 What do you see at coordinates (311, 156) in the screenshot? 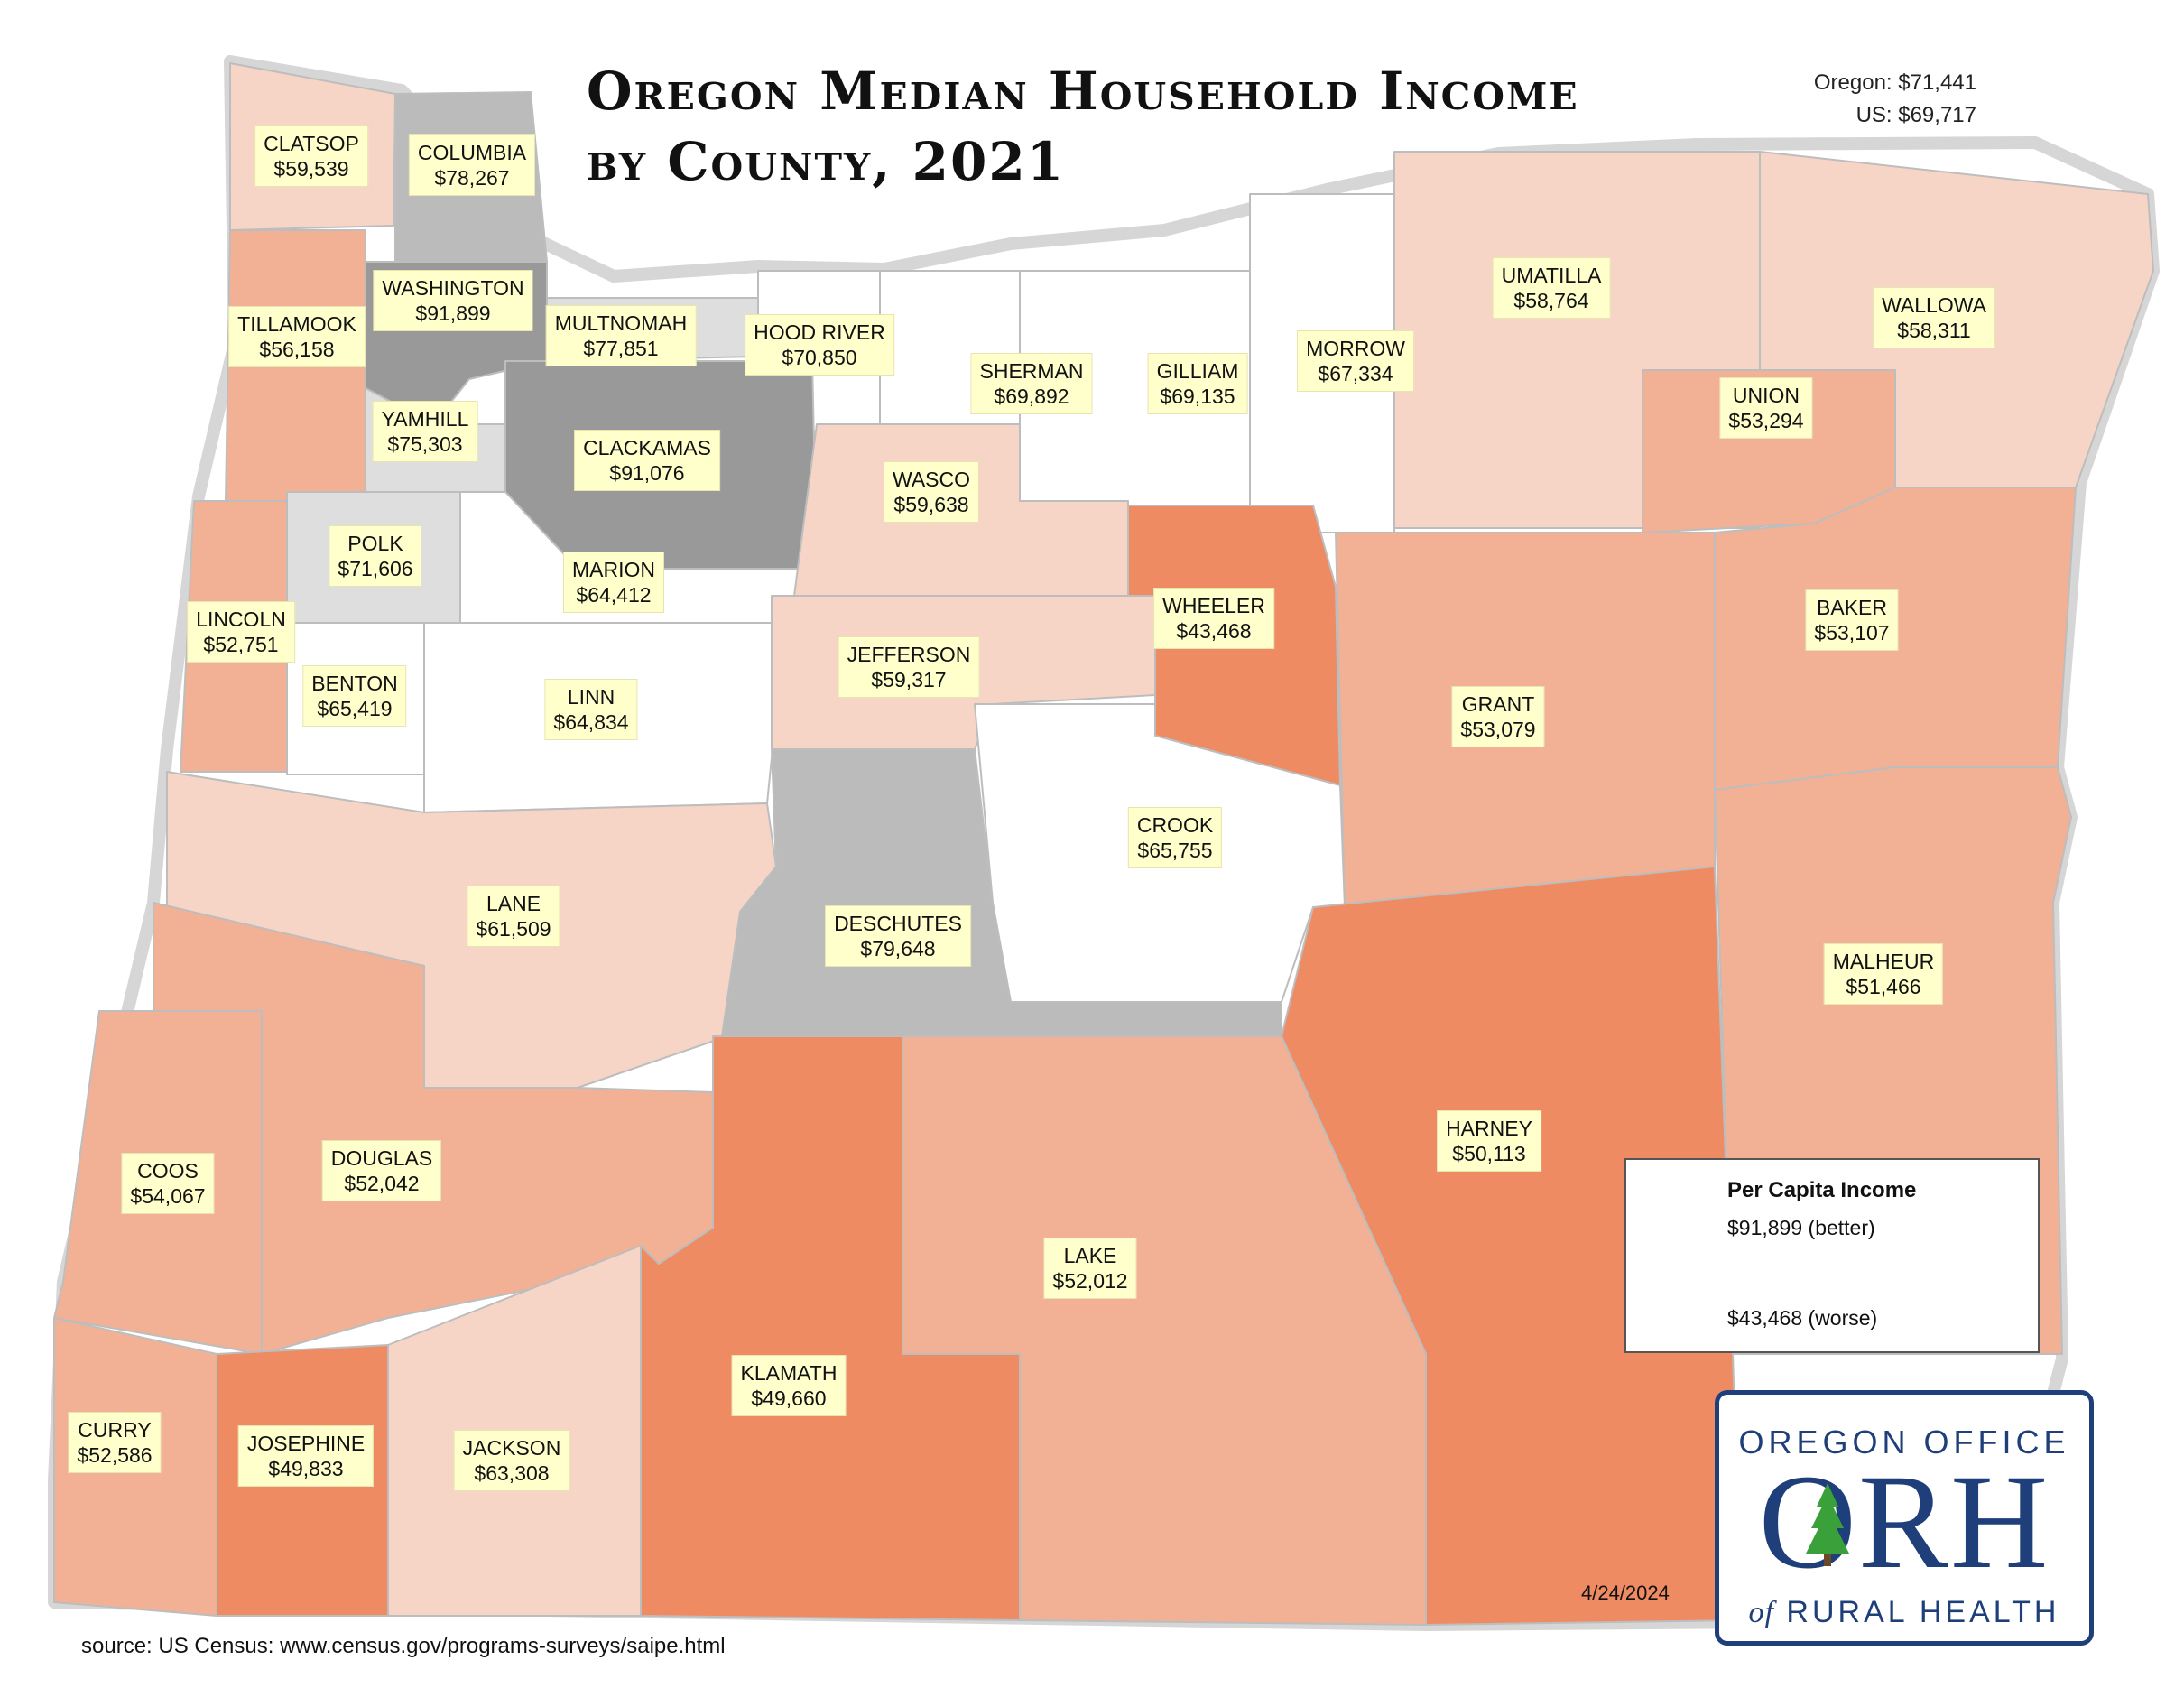
I see `county-label-clatsop: CLATSOP $59,539` at bounding box center [311, 156].